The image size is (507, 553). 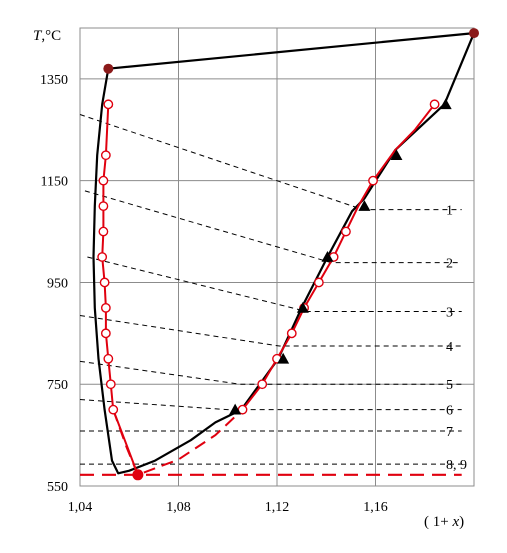 What do you see at coordinates (449, 432) in the screenshot?
I see `tie-line-label: 7` at bounding box center [449, 432].